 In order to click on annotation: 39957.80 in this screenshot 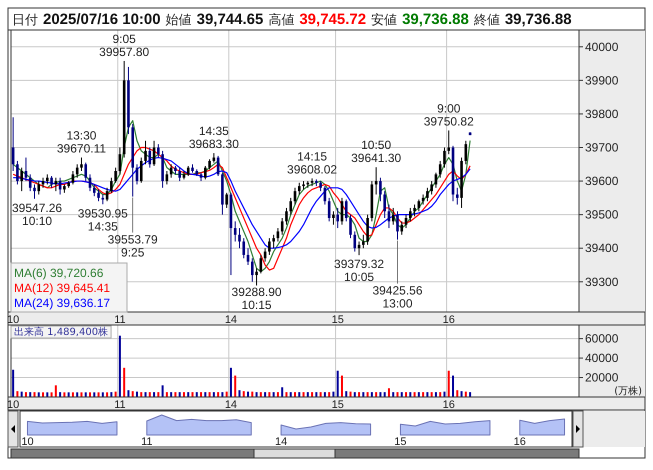, I will do `click(124, 51)`.